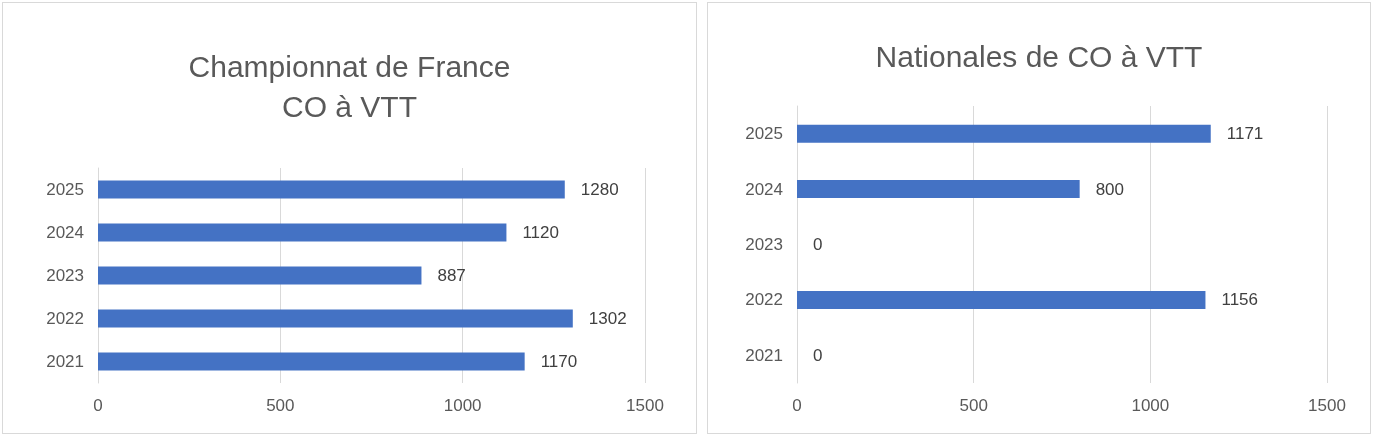  What do you see at coordinates (599, 189) in the screenshot?
I see `data-label: 1280` at bounding box center [599, 189].